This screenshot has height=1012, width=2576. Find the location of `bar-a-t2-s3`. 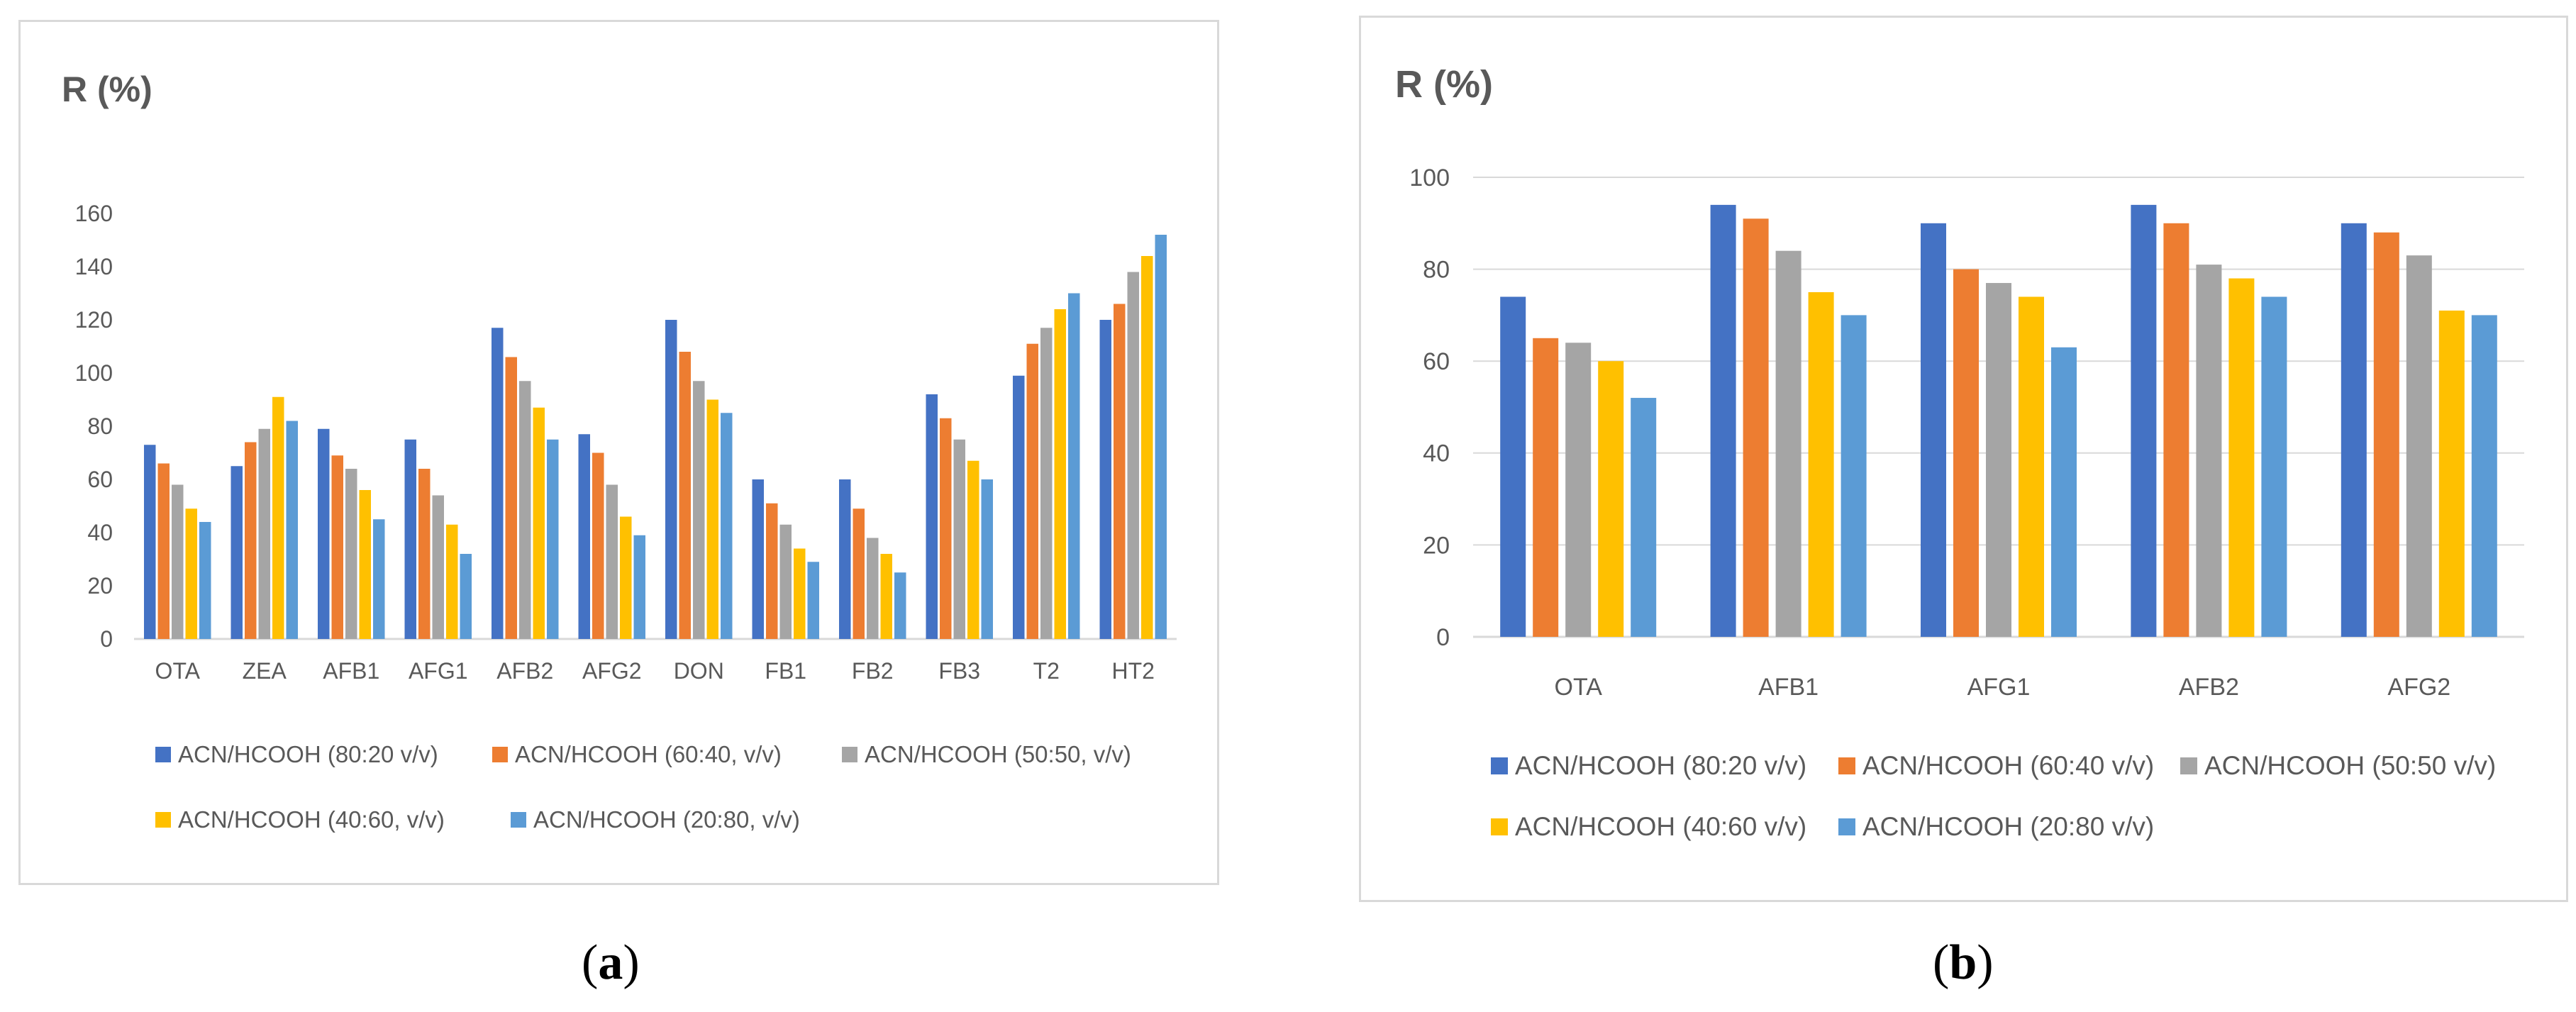

bar-a-t2-s3 is located at coordinates (1046, 483).